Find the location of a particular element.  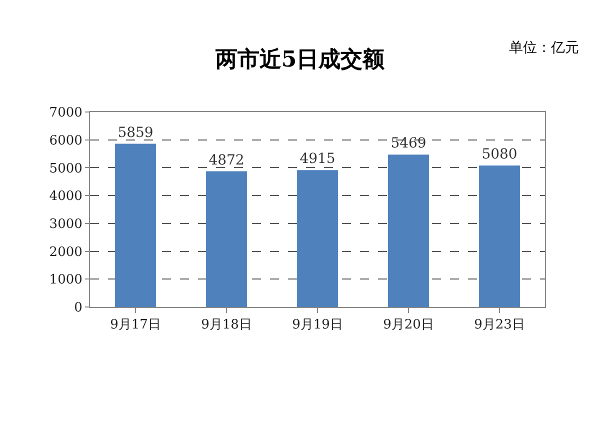

x-tick-label: 9月17日 is located at coordinates (135, 325).